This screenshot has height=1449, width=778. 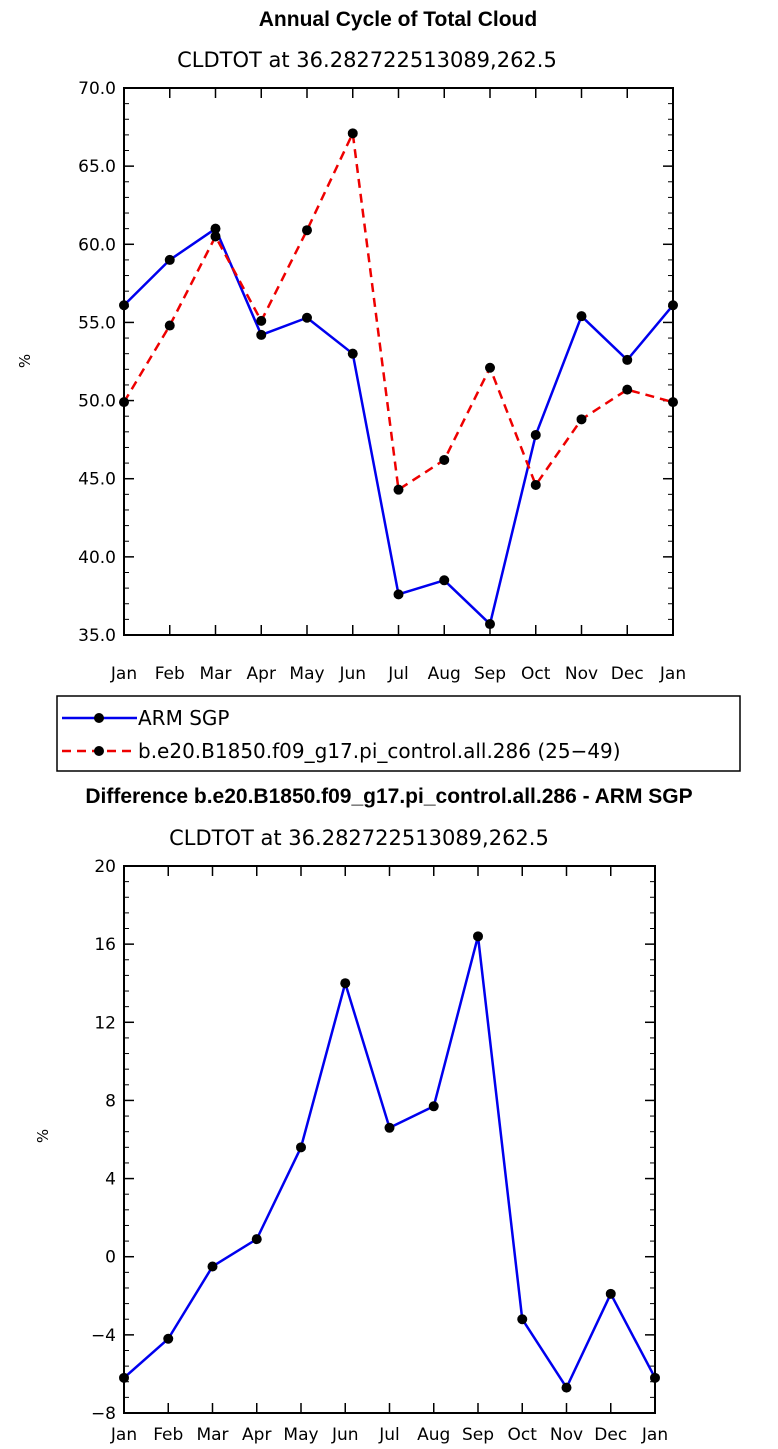 What do you see at coordinates (105, 945) in the screenshot?
I see `y-tick-label: 16` at bounding box center [105, 945].